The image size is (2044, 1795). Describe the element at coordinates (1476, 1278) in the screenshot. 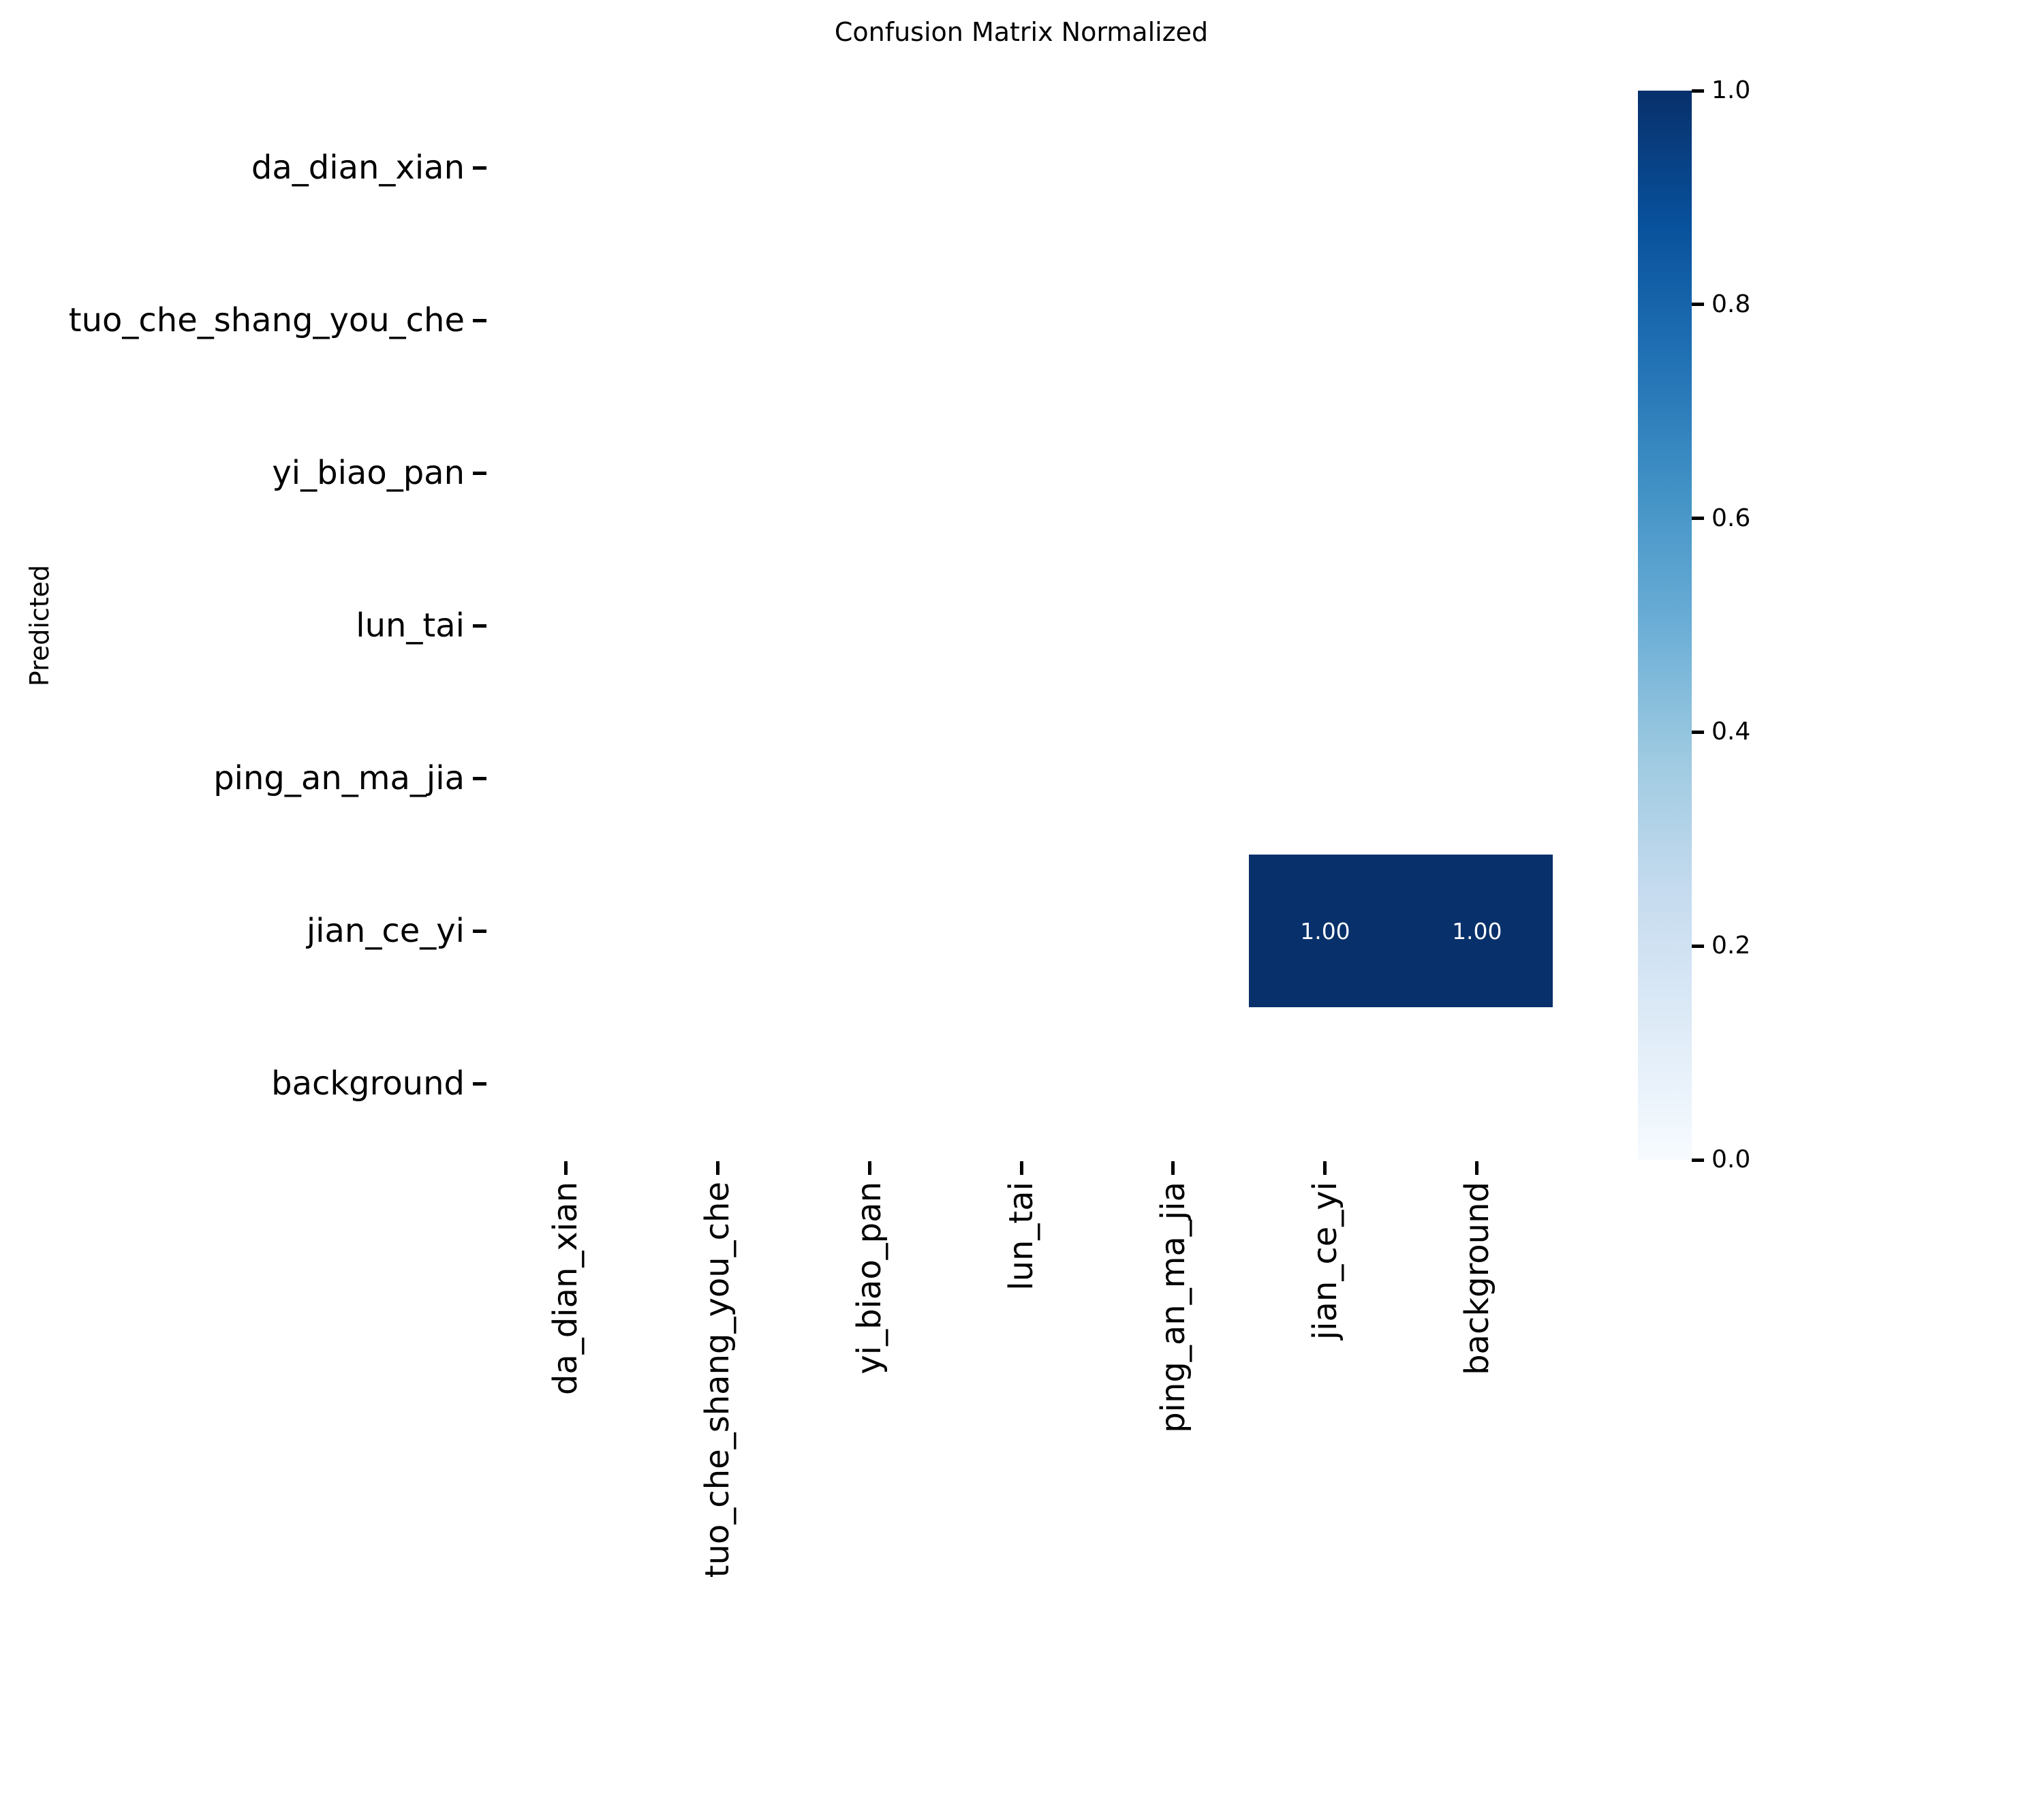

I see `x-tick-label: background` at that location.